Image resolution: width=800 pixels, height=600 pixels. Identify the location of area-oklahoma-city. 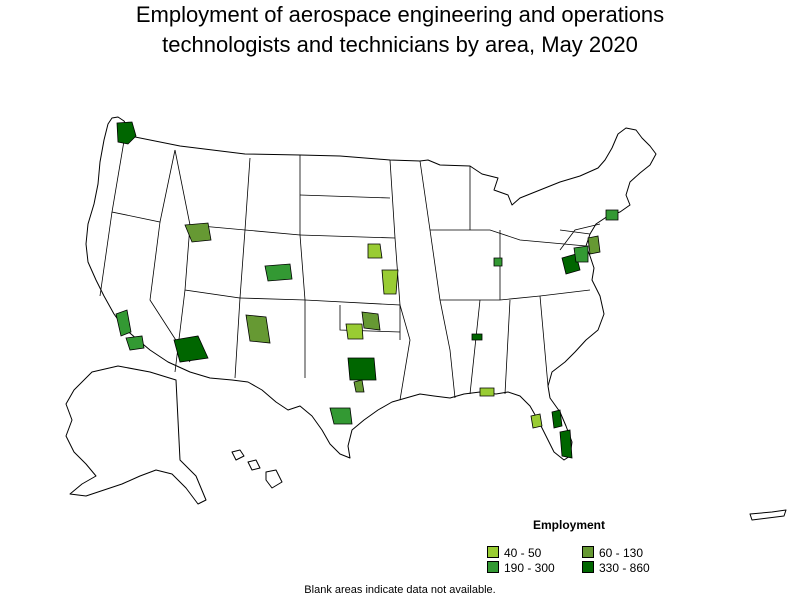
(354, 331).